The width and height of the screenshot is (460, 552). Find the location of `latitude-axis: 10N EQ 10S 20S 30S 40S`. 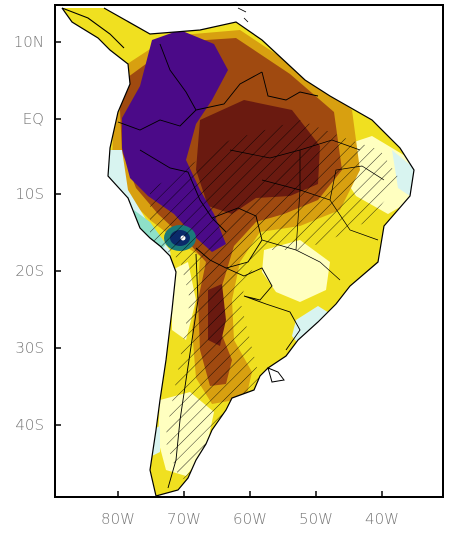

latitude-axis: 10N EQ 10S 20S 30S 40S is located at coordinates (37, 233).